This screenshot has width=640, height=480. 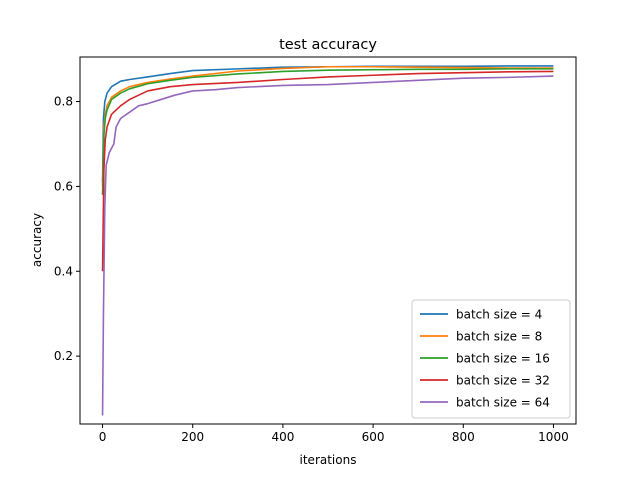 I want to click on y-tick-label: 0.2, so click(x=63, y=356).